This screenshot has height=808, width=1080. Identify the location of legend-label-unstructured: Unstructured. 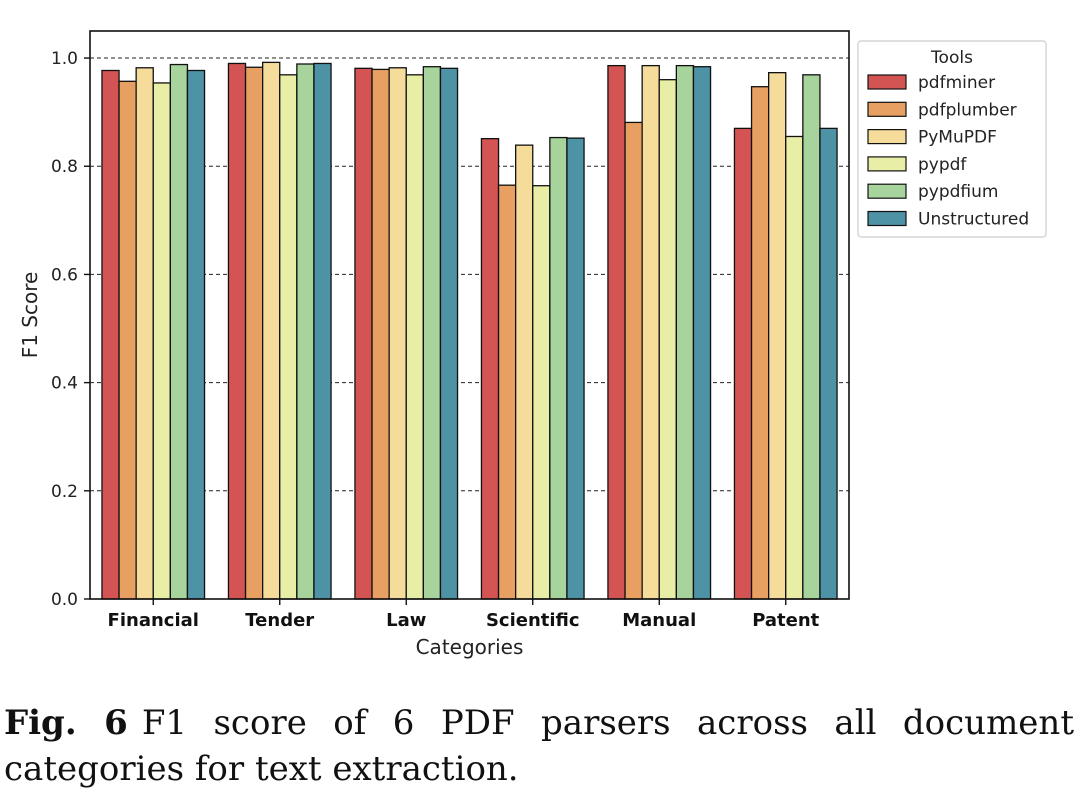
(973, 220).